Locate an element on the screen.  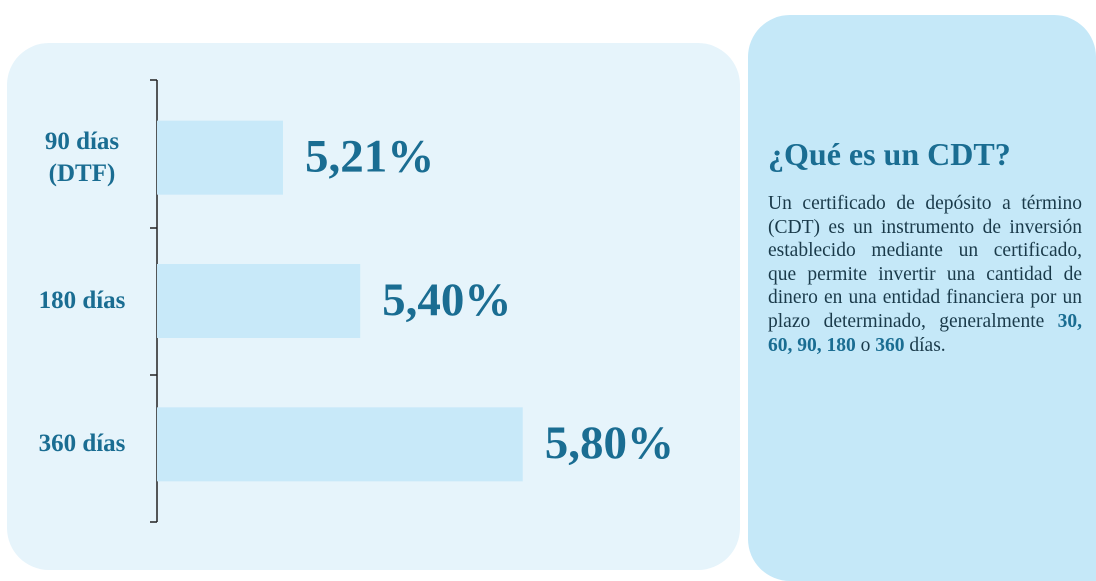
text: días. is located at coordinates (927, 345).